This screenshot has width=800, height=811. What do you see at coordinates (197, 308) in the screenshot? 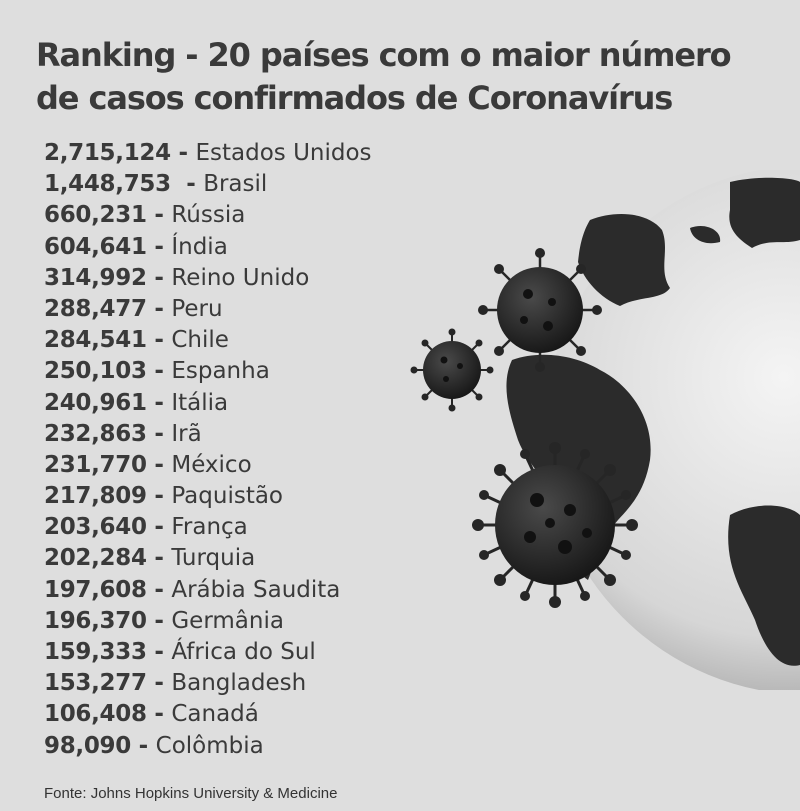
I see `country-name: Peru` at bounding box center [197, 308].